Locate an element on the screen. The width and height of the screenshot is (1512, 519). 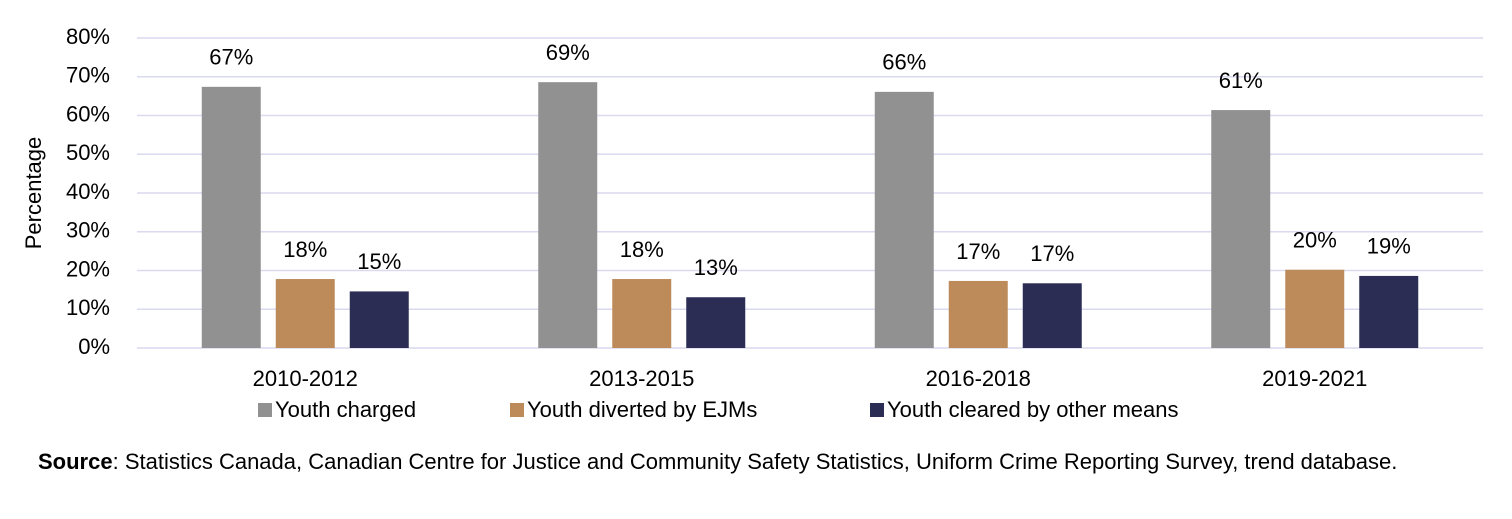
y-tick-label: 80% is located at coordinates (88, 36).